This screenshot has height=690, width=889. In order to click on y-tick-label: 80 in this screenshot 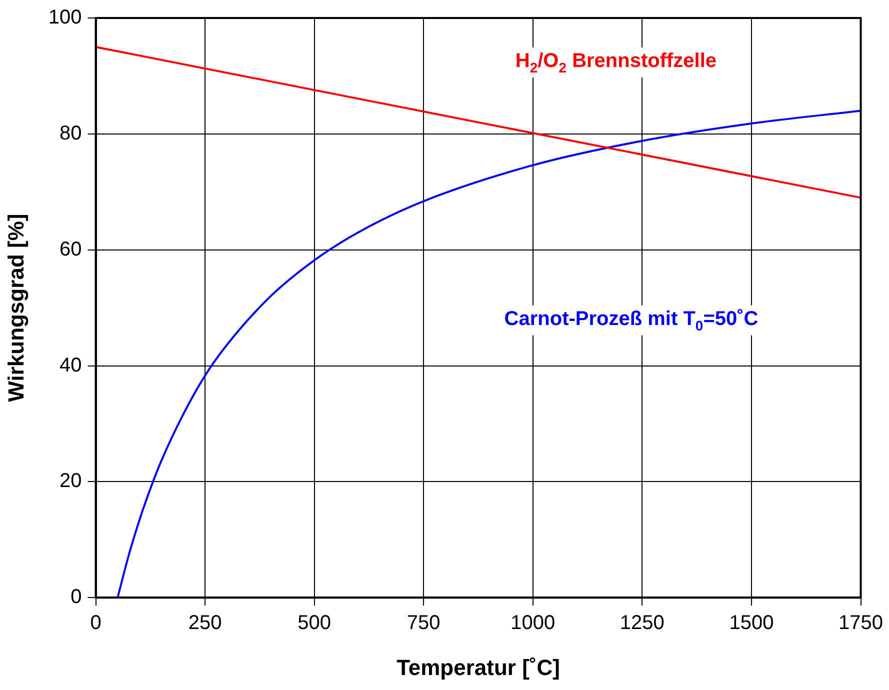, I will do `click(71, 133)`.